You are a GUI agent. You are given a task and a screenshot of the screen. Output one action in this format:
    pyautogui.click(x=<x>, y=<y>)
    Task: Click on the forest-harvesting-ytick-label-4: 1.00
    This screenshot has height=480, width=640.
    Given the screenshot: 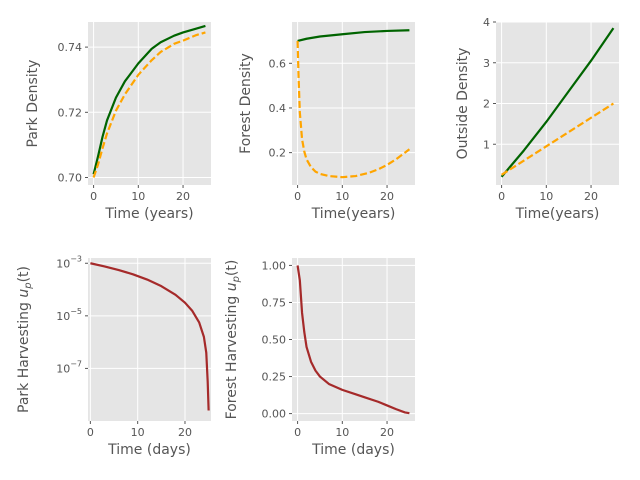 What is the action you would take?
    pyautogui.click(x=274, y=265)
    